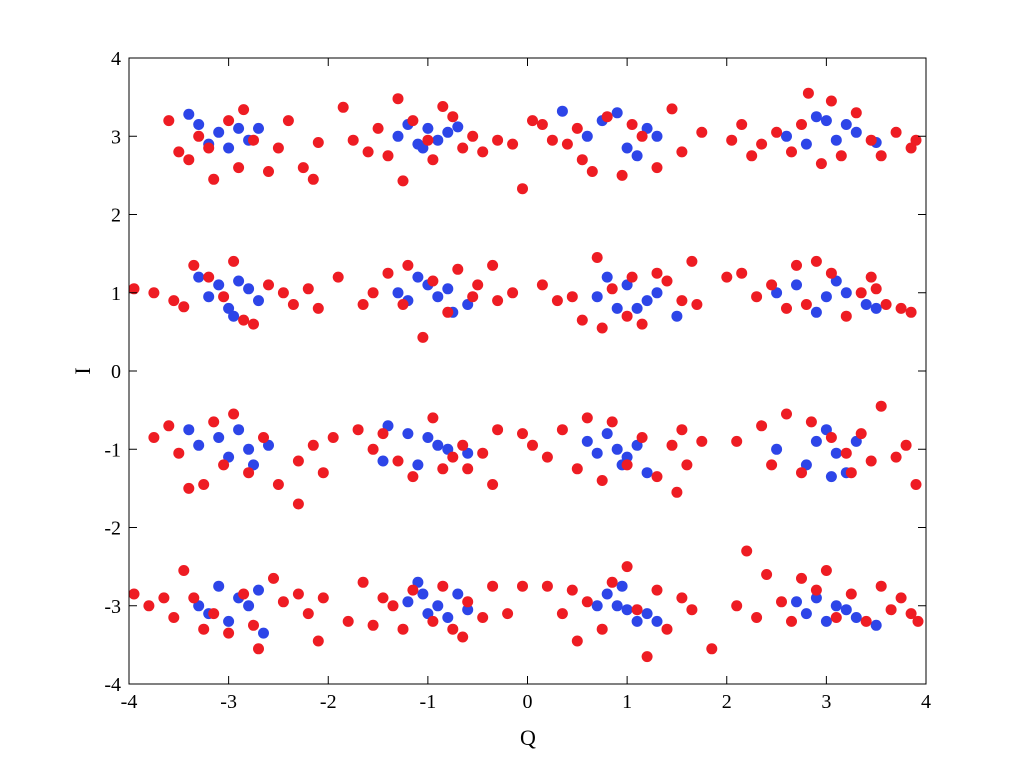 The height and width of the screenshot is (768, 1024). Describe the element at coordinates (528, 702) in the screenshot. I see `x-tick-label: 0` at that location.